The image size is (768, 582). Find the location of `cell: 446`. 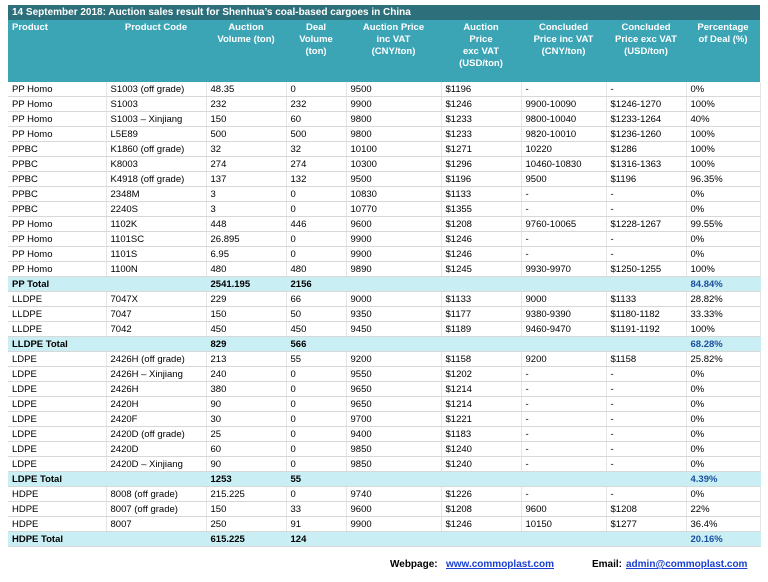

cell: 446 is located at coordinates (316, 224).